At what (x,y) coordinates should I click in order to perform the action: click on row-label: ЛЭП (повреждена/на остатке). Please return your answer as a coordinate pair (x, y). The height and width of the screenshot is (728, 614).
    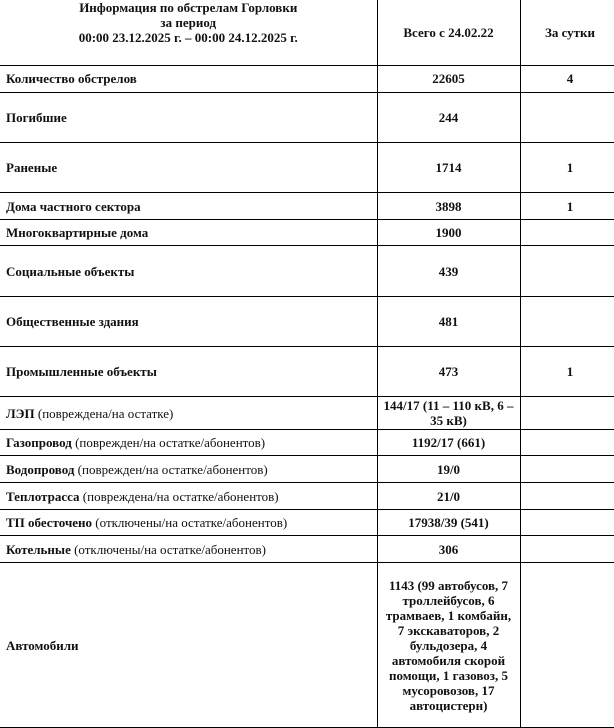
    Looking at the image, I should click on (188, 413).